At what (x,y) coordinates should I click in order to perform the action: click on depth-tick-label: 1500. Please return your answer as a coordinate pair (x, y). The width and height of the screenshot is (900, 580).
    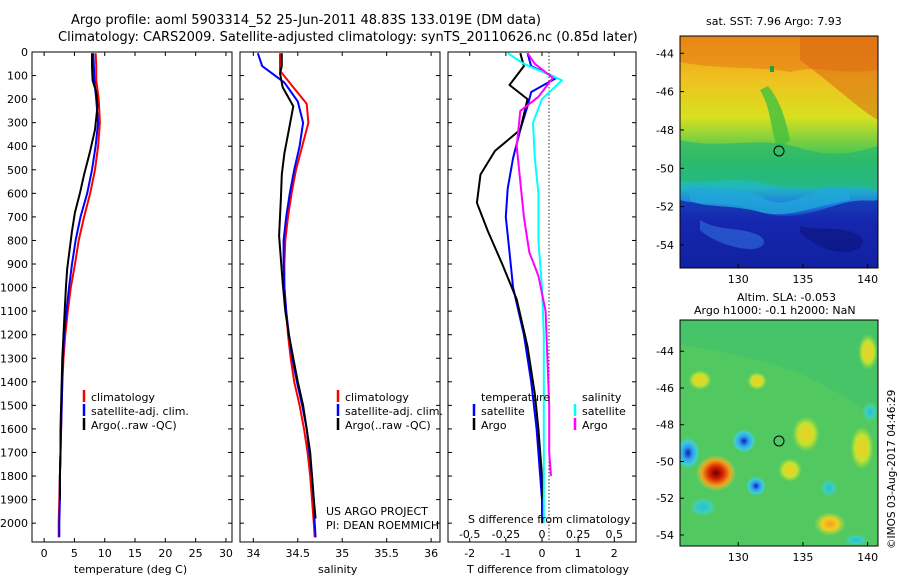
    Looking at the image, I should click on (14, 405).